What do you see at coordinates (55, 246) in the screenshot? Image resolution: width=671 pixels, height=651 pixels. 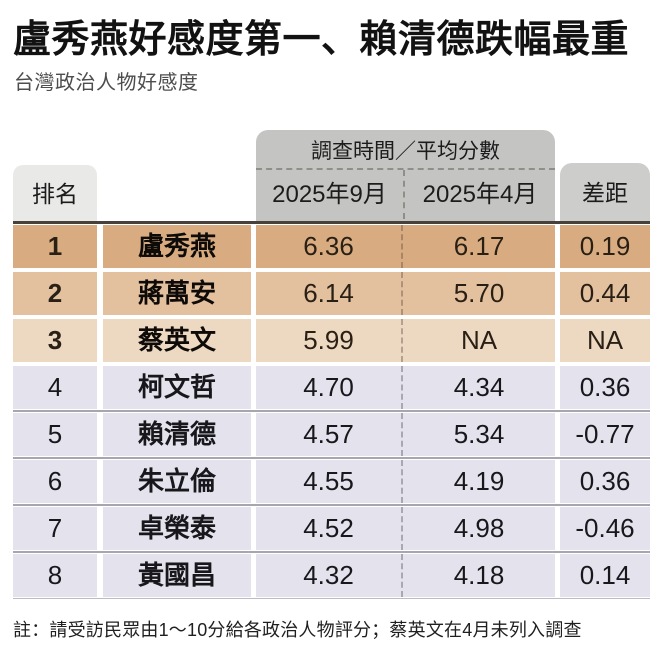 I see `rank-cell: 1` at bounding box center [55, 246].